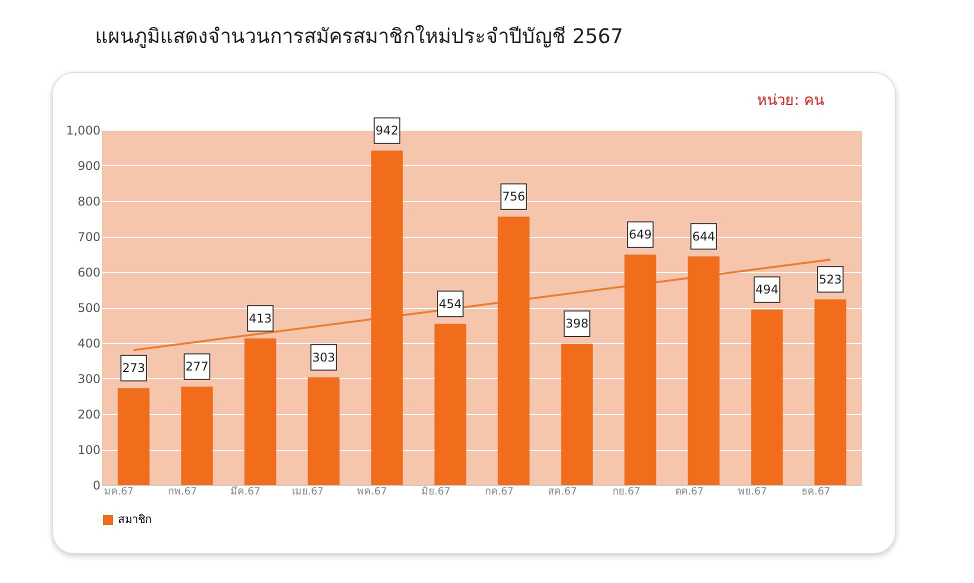  I want to click on x-tick-label: มค.67, so click(119, 492).